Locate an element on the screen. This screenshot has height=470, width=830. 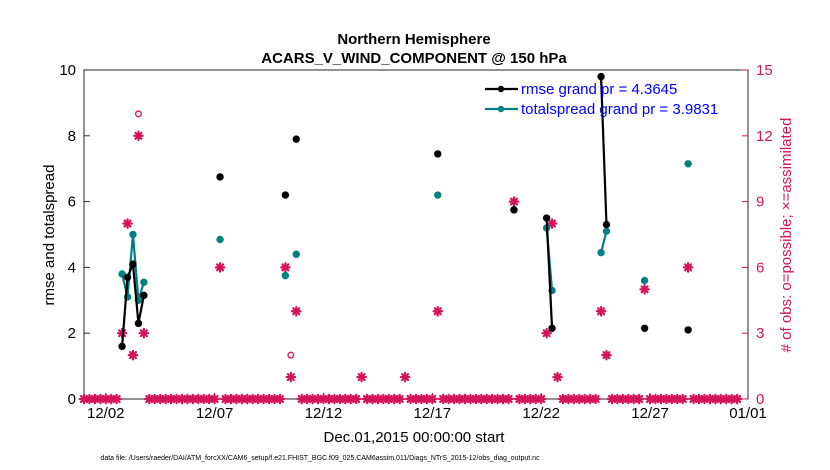
legend-totalspread-marker is located at coordinates (501, 109).